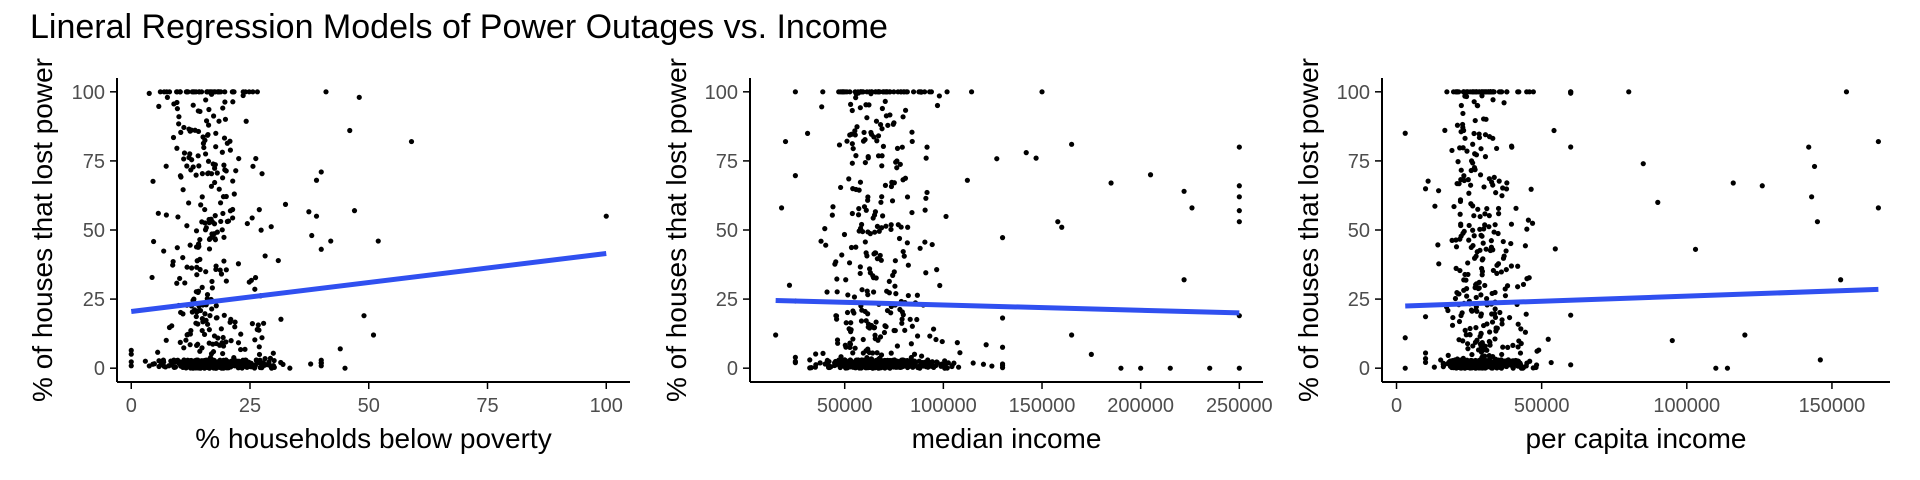  What do you see at coordinates (943, 406) in the screenshot?
I see `x-tick-label: 100000` at bounding box center [943, 406].